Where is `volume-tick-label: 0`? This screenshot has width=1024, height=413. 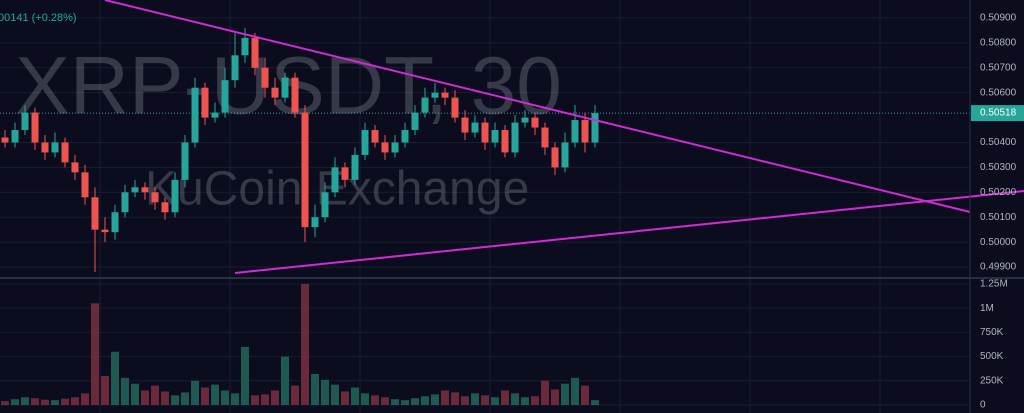
volume-tick-label: 0 is located at coordinates (983, 405).